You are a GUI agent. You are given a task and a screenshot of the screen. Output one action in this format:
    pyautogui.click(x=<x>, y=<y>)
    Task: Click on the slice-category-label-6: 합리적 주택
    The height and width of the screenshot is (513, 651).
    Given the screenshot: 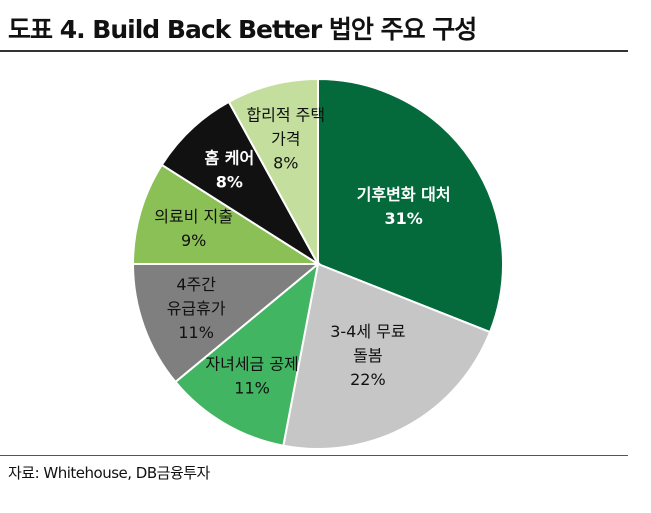 What is the action you would take?
    pyautogui.click(x=285, y=115)
    